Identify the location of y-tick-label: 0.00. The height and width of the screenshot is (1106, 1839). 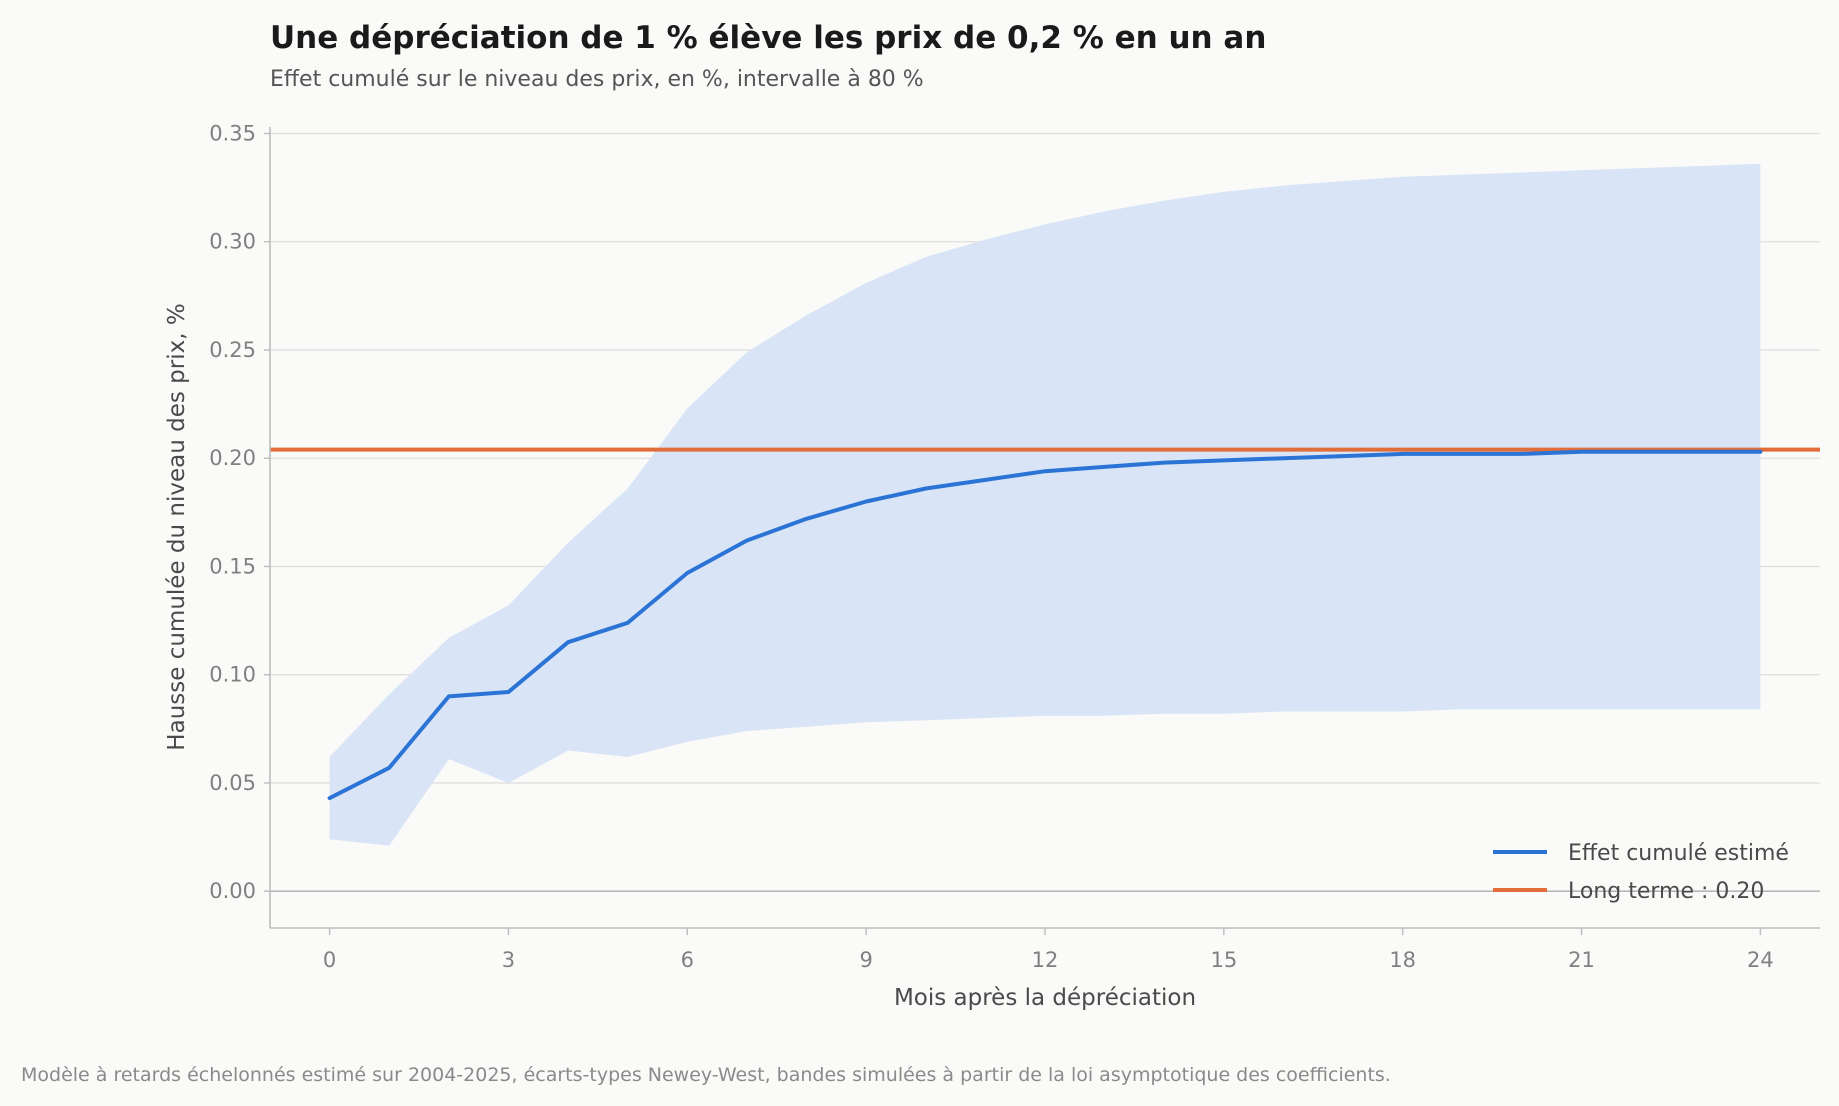
(232, 891).